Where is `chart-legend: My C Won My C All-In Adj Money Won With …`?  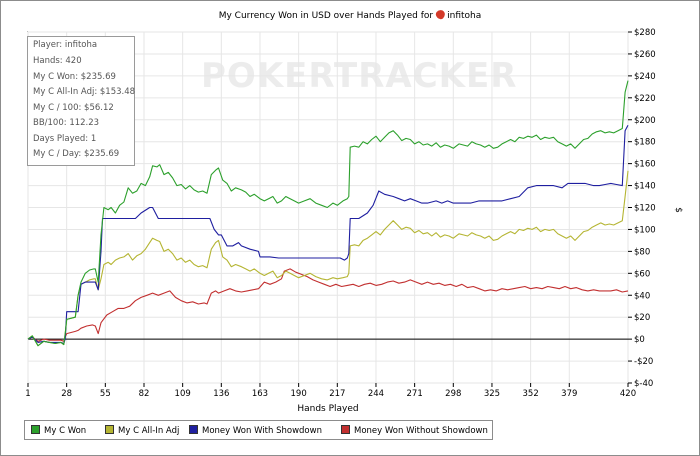 chart-legend: My C Won My C All-In Adj Money Won With … is located at coordinates (258, 430).